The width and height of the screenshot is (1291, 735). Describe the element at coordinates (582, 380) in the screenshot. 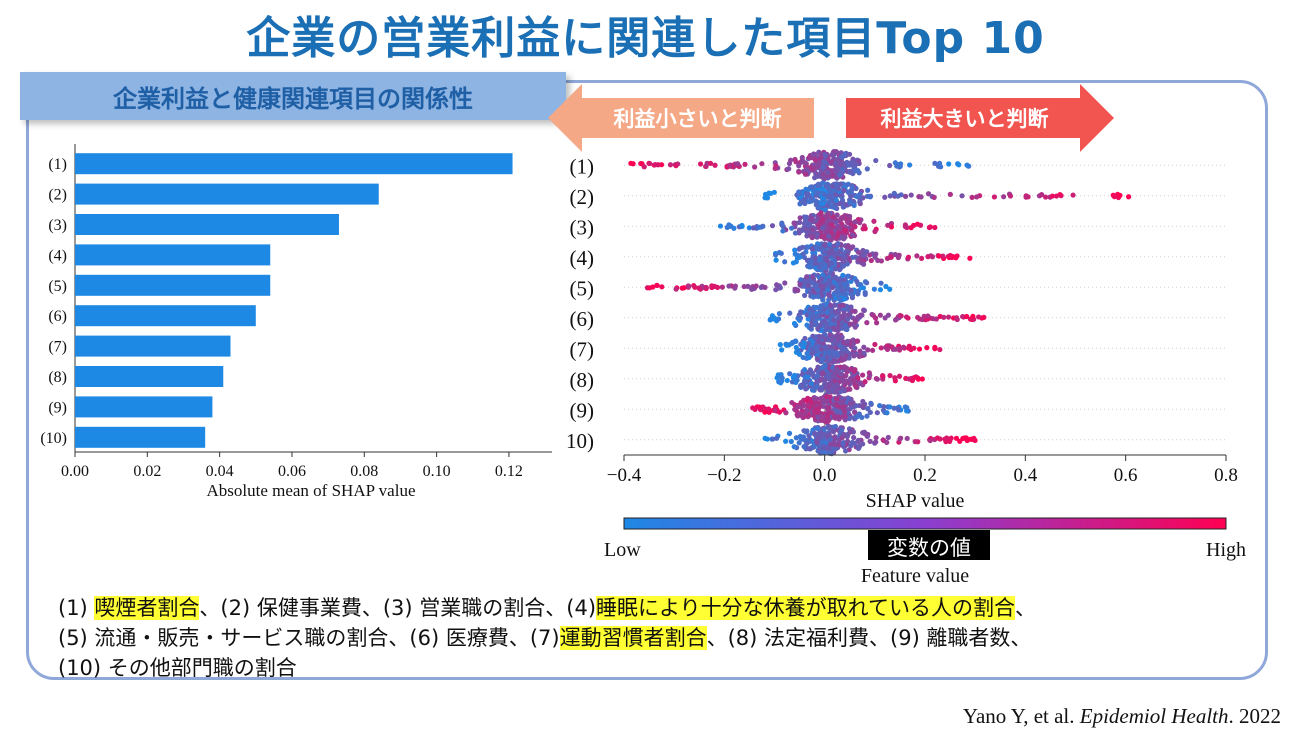

I see `beeswarm-label-8: (8)` at that location.